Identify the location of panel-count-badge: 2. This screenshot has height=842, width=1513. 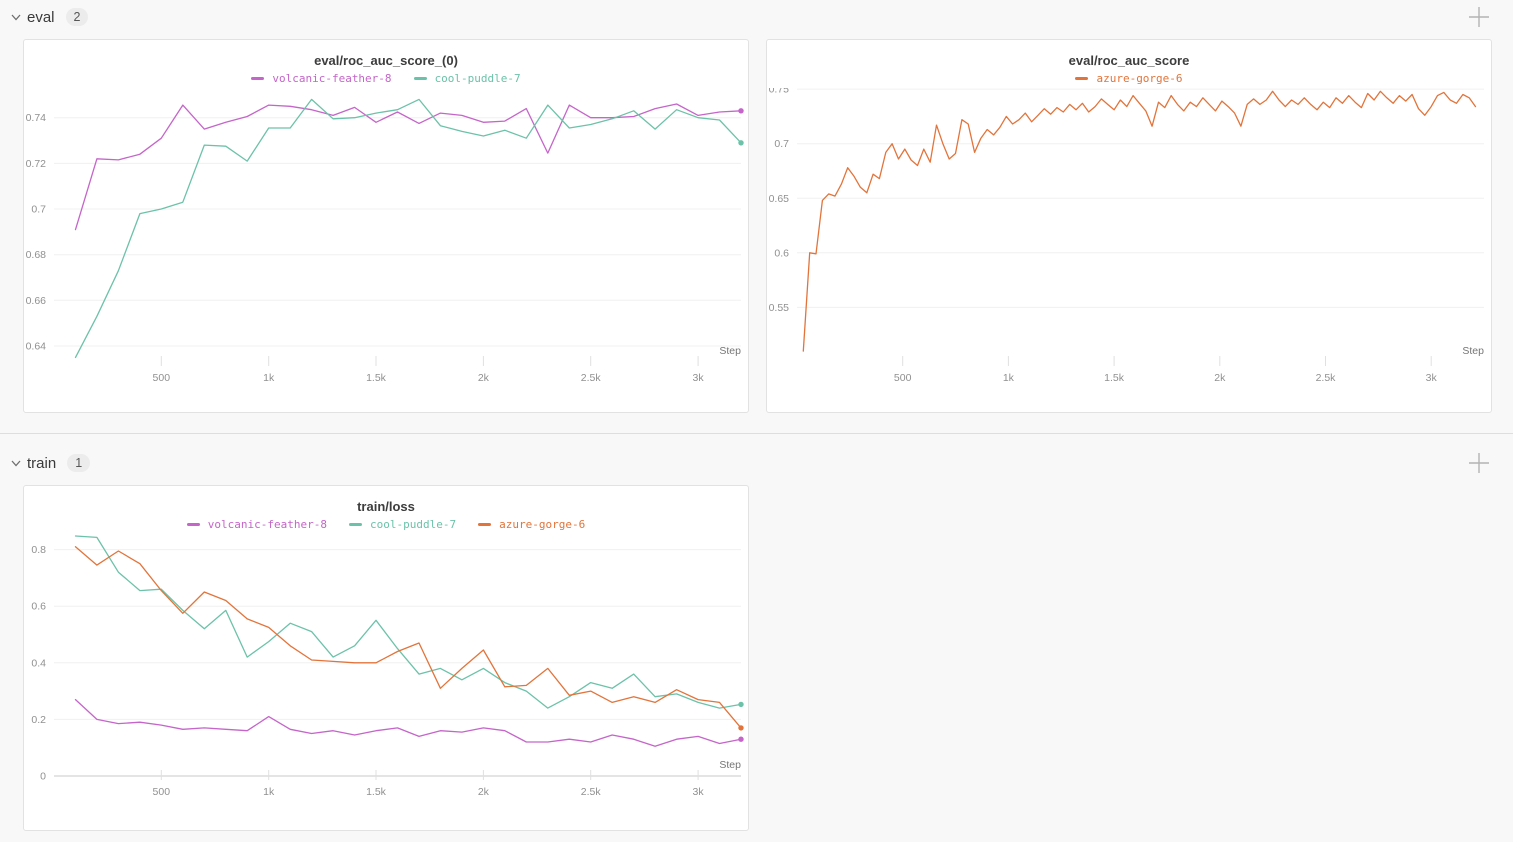
(77, 17).